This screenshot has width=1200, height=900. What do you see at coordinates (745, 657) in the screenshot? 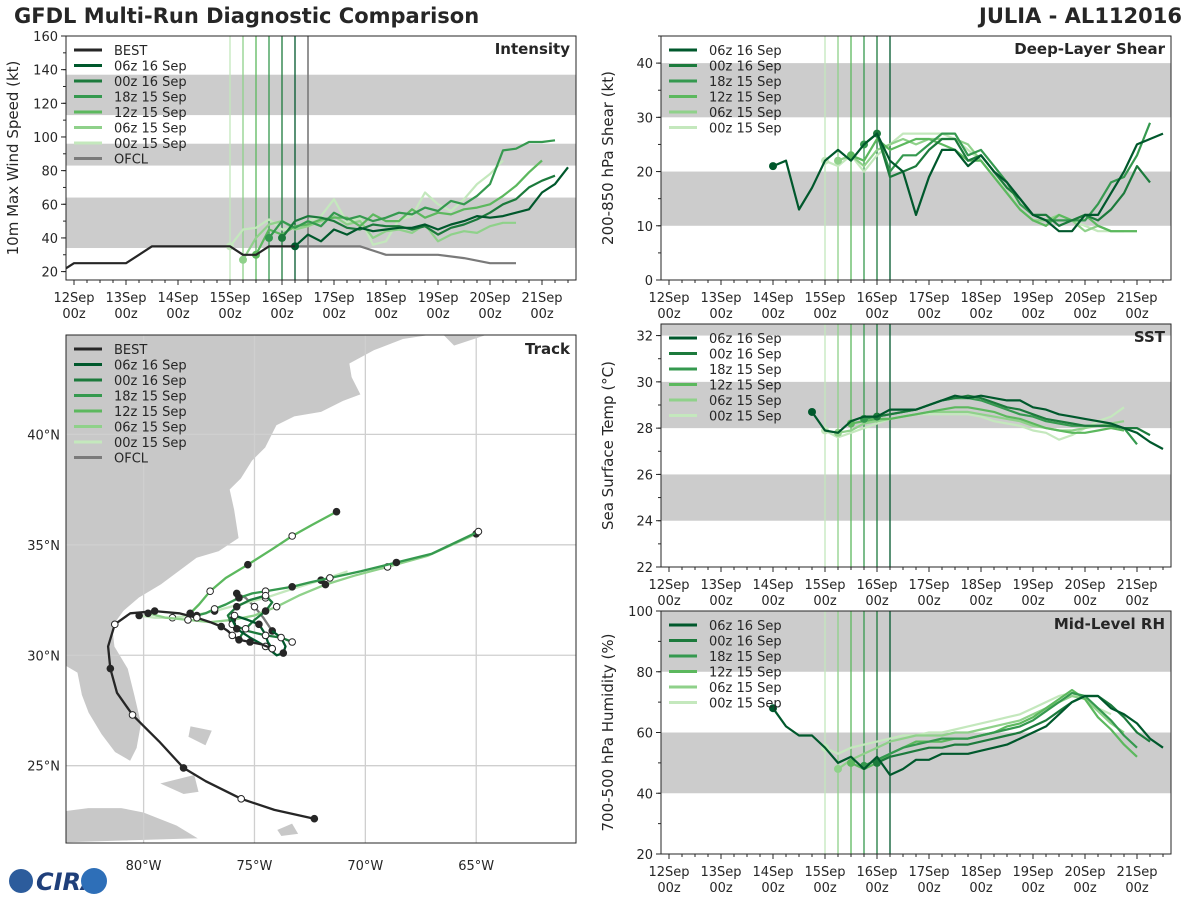
I see `rh-legend-label: 18z 15 Sep` at bounding box center [745, 657].